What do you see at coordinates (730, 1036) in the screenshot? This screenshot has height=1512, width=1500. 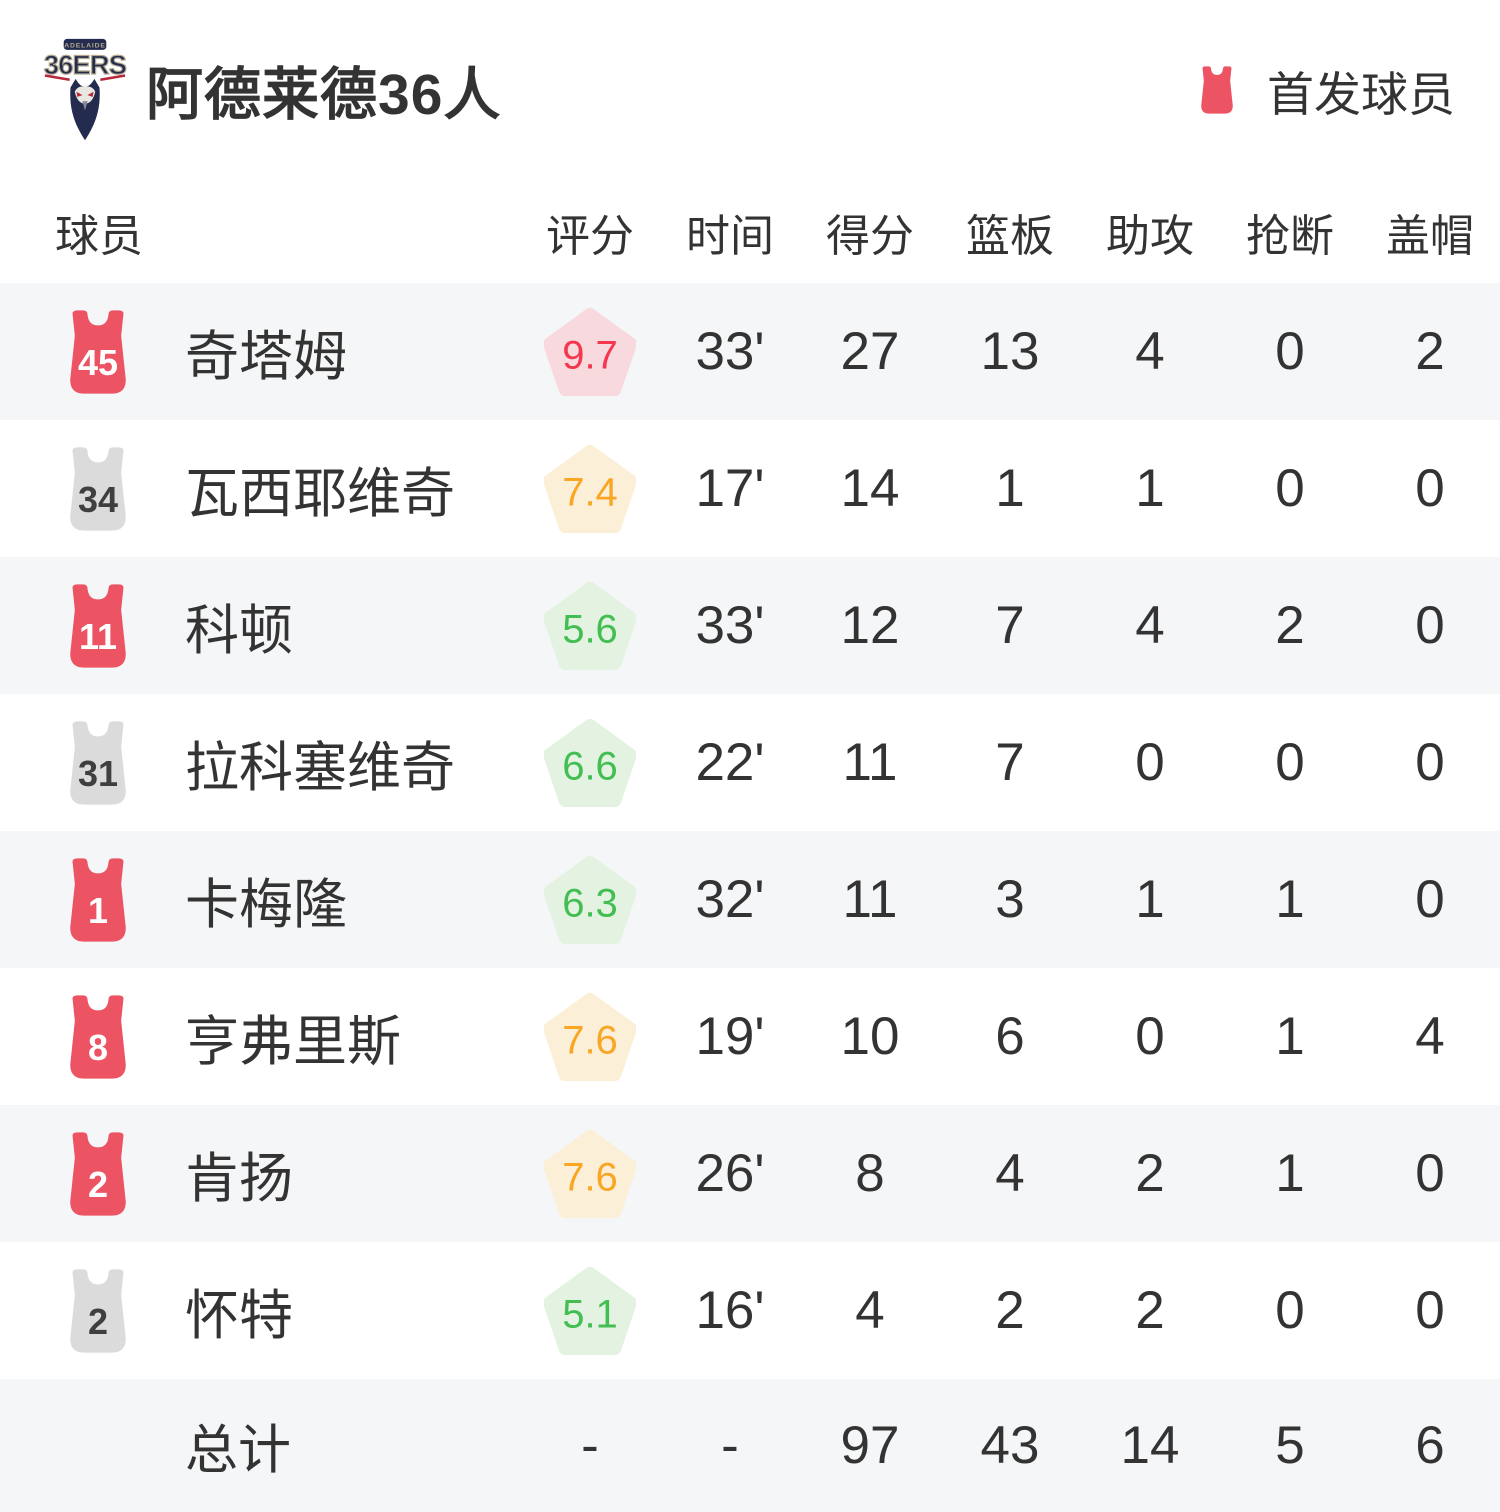 I see `time-value: 19'` at bounding box center [730, 1036].